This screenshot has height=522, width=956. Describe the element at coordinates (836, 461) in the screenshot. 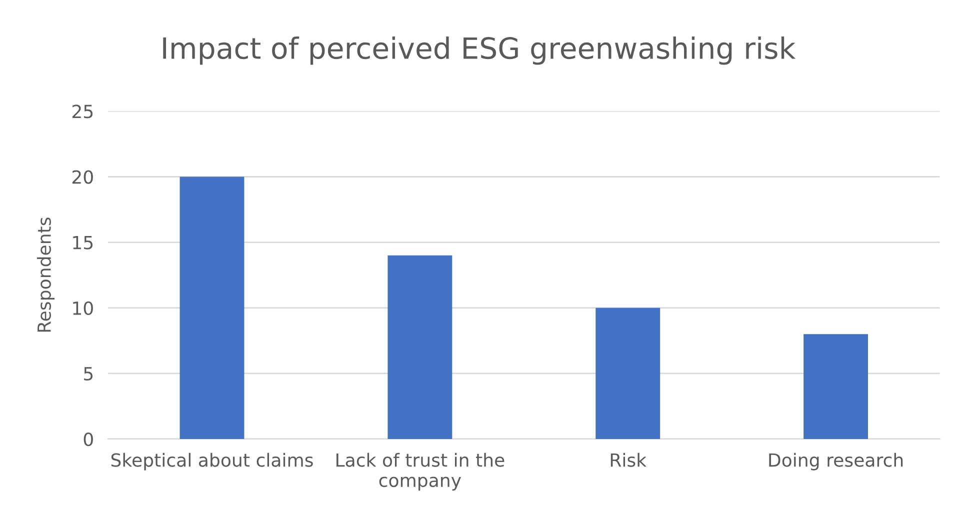

I see `x-tick-label: Doing research` at that location.